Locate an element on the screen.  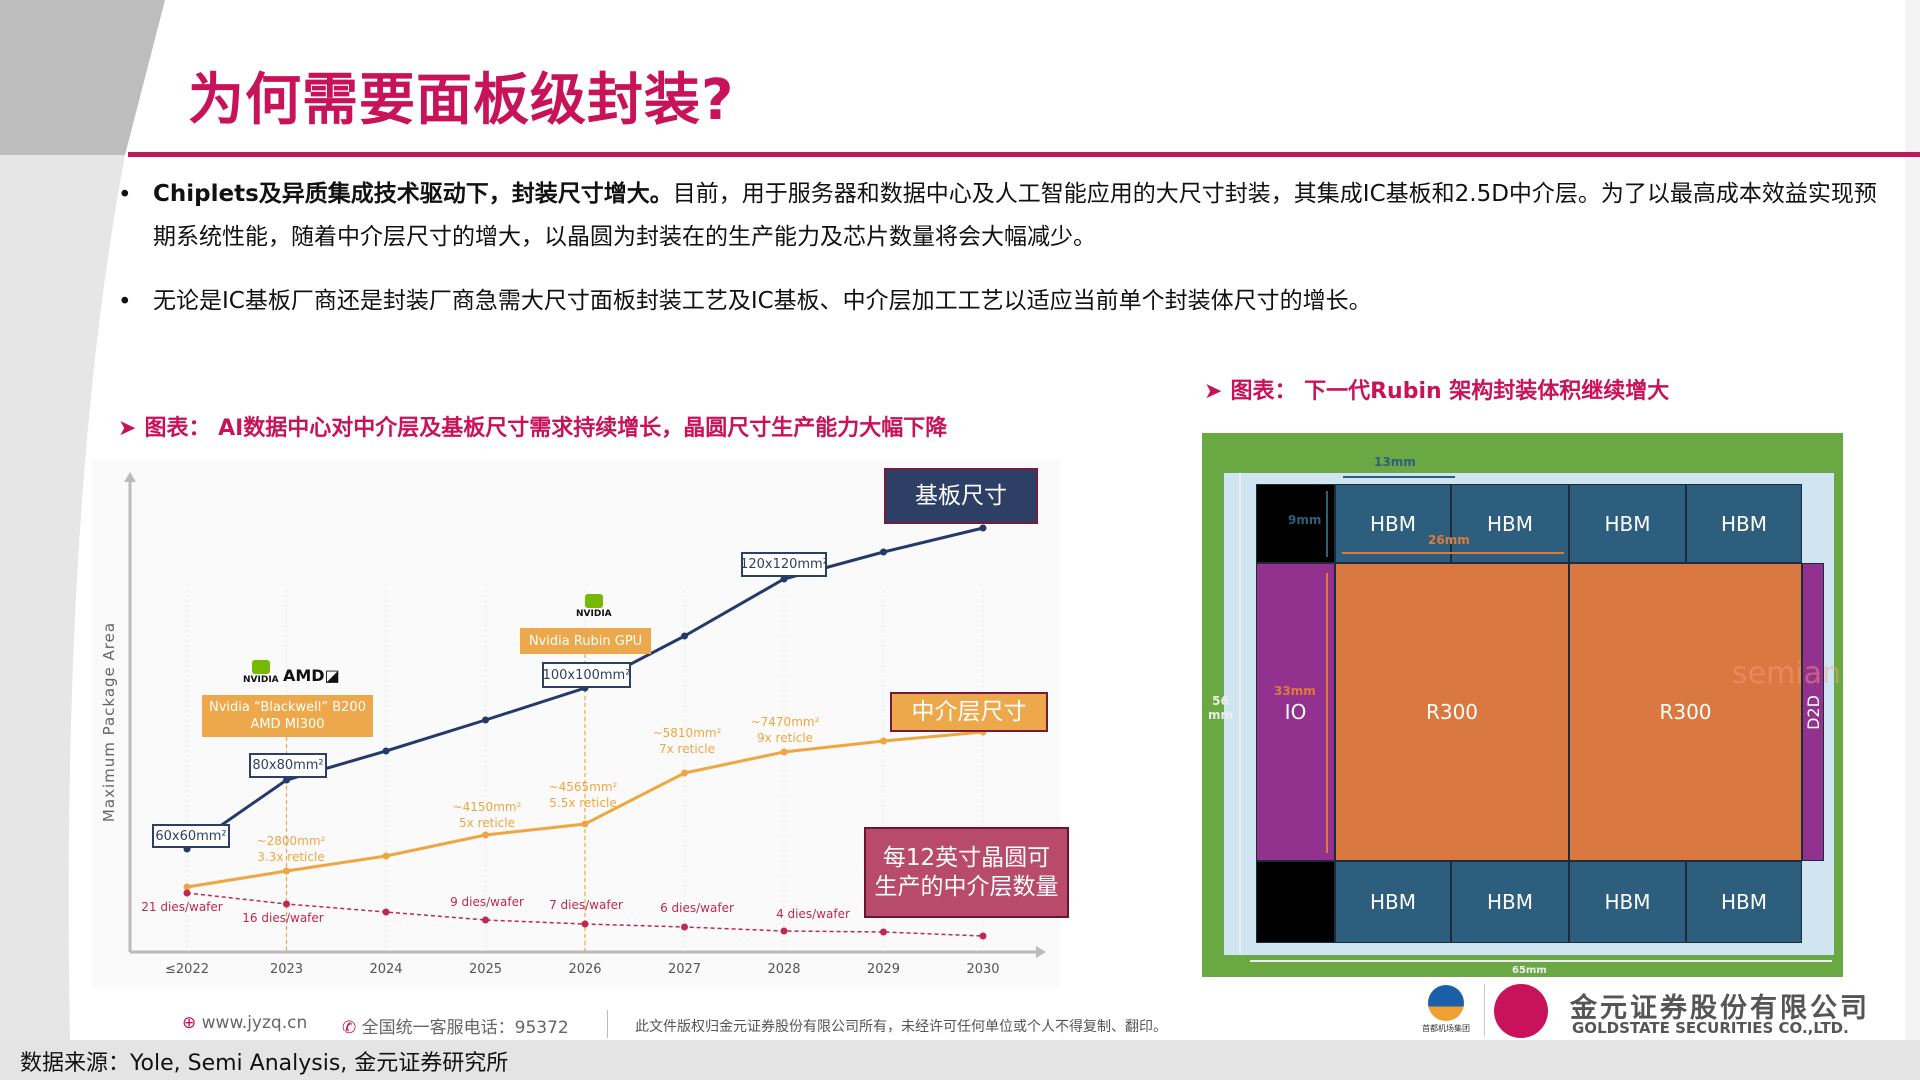
globe-icon: ⊕ is located at coordinates (189, 1023).